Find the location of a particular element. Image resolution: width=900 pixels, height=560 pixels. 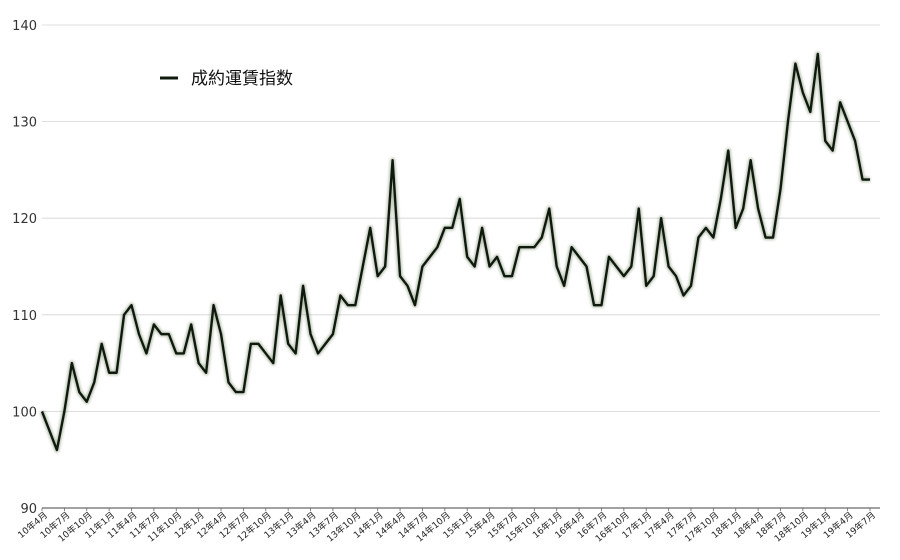

y-tick-label: 120 is located at coordinates (24, 219).